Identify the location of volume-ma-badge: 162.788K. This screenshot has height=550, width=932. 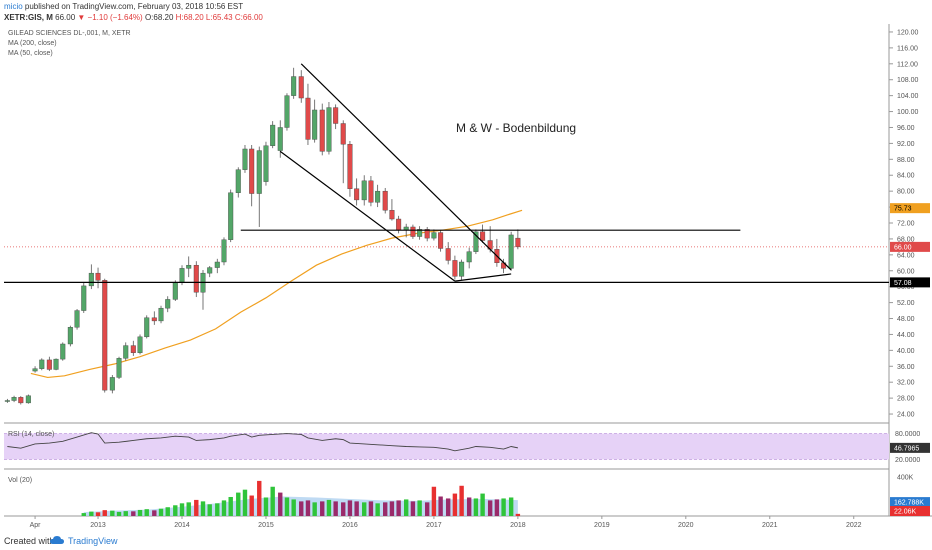
(910, 502).